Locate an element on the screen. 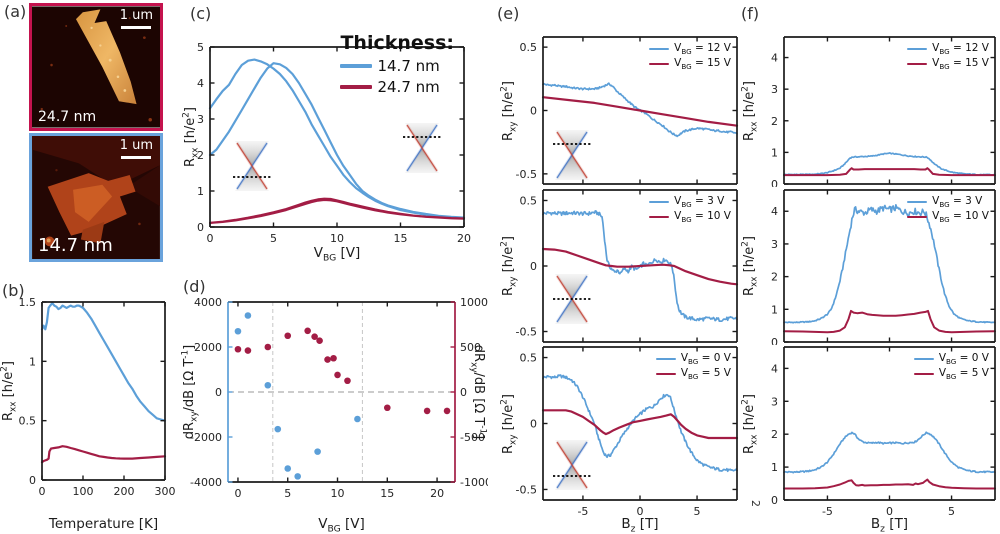 This screenshot has height=534, width=1000. legend: VBG = 3 V VBG = 10 V is located at coordinates (690, 209).